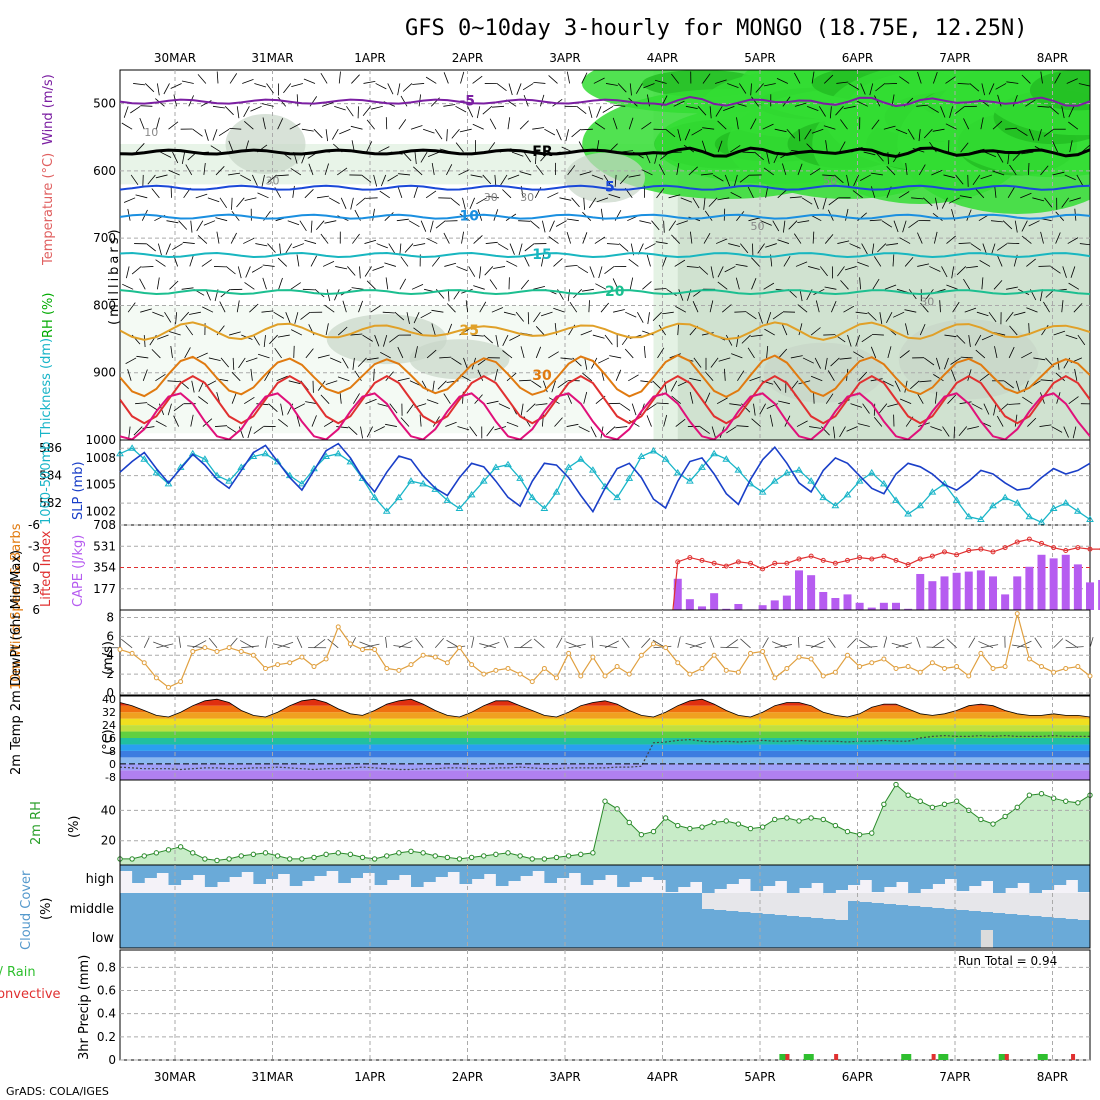  Describe the element at coordinates (564, 58) in the screenshot. I see `top-date-label: 3APR` at that location.